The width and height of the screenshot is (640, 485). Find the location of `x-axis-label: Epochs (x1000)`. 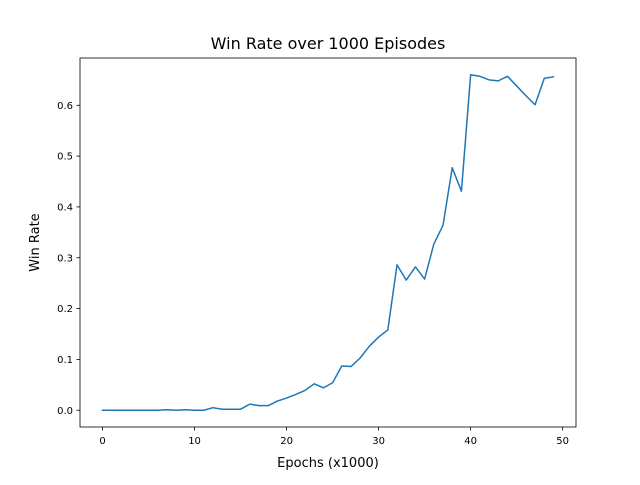

x-axis-label: Epochs (x1000) is located at coordinates (328, 463).